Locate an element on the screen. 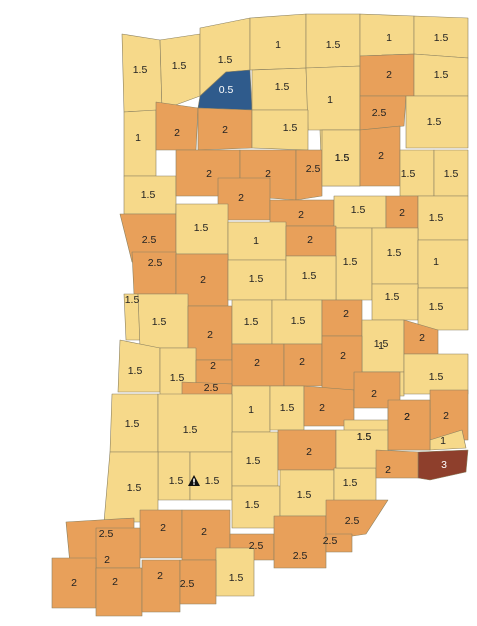 Image resolution: width=477 pixels, height=626 pixels. county-label-miami: 2.5 is located at coordinates (313, 169).